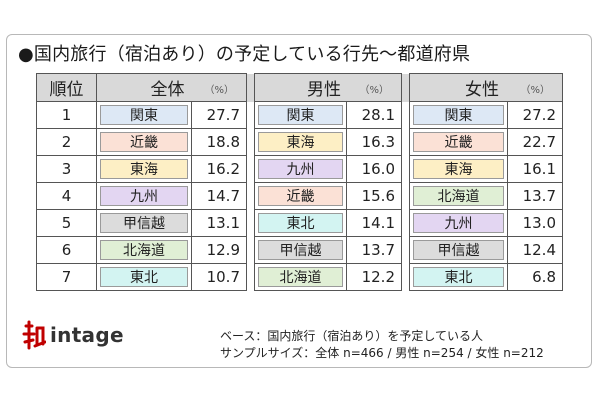 This screenshot has height=400, width=600. I want to click on value-cell: 28.1, so click(374, 115).